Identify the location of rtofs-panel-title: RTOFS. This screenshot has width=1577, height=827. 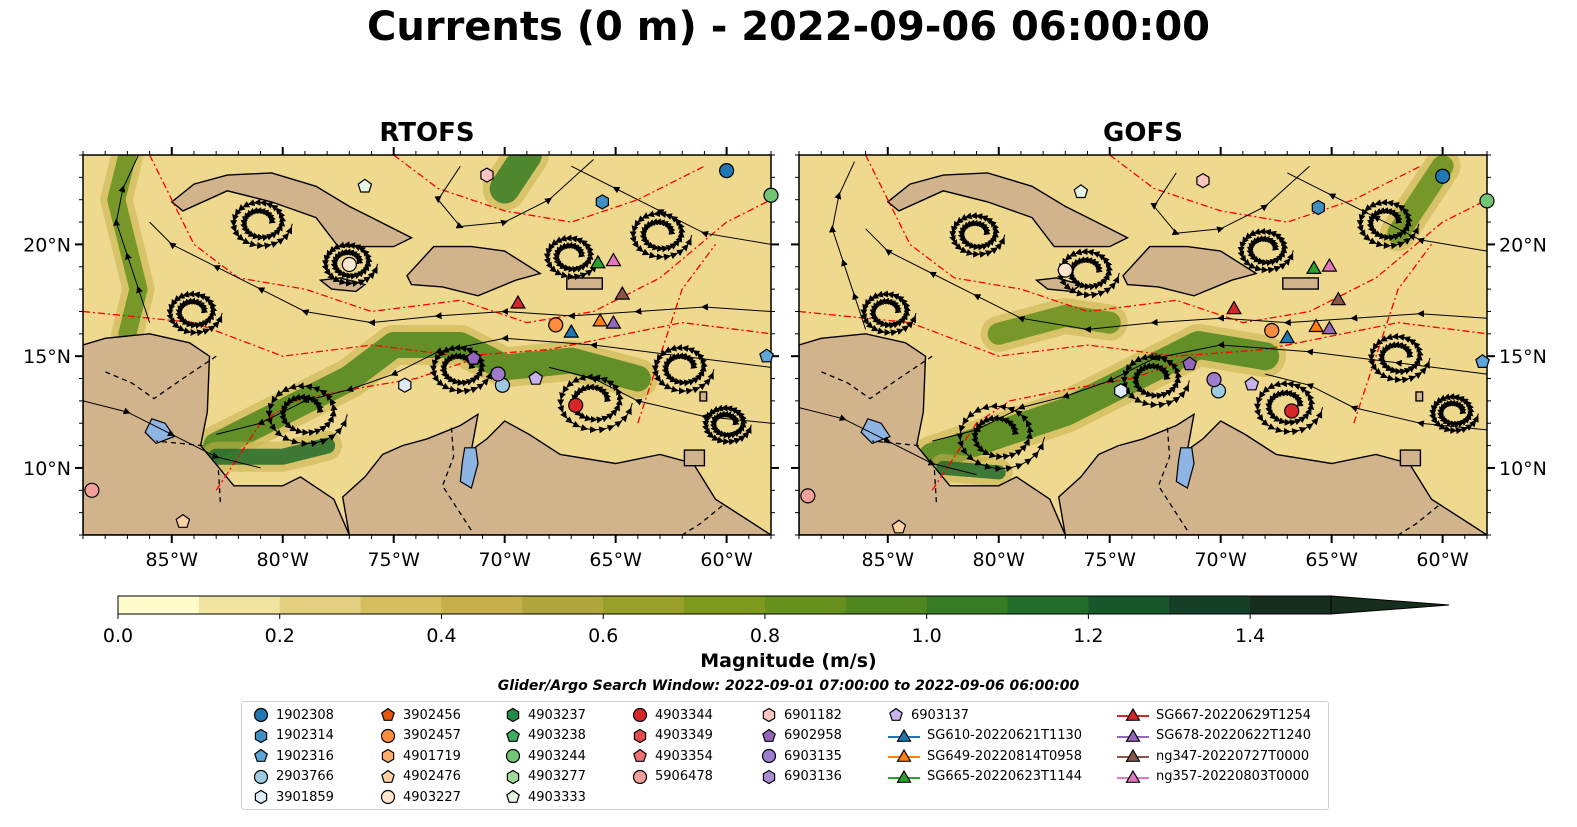
(427, 133).